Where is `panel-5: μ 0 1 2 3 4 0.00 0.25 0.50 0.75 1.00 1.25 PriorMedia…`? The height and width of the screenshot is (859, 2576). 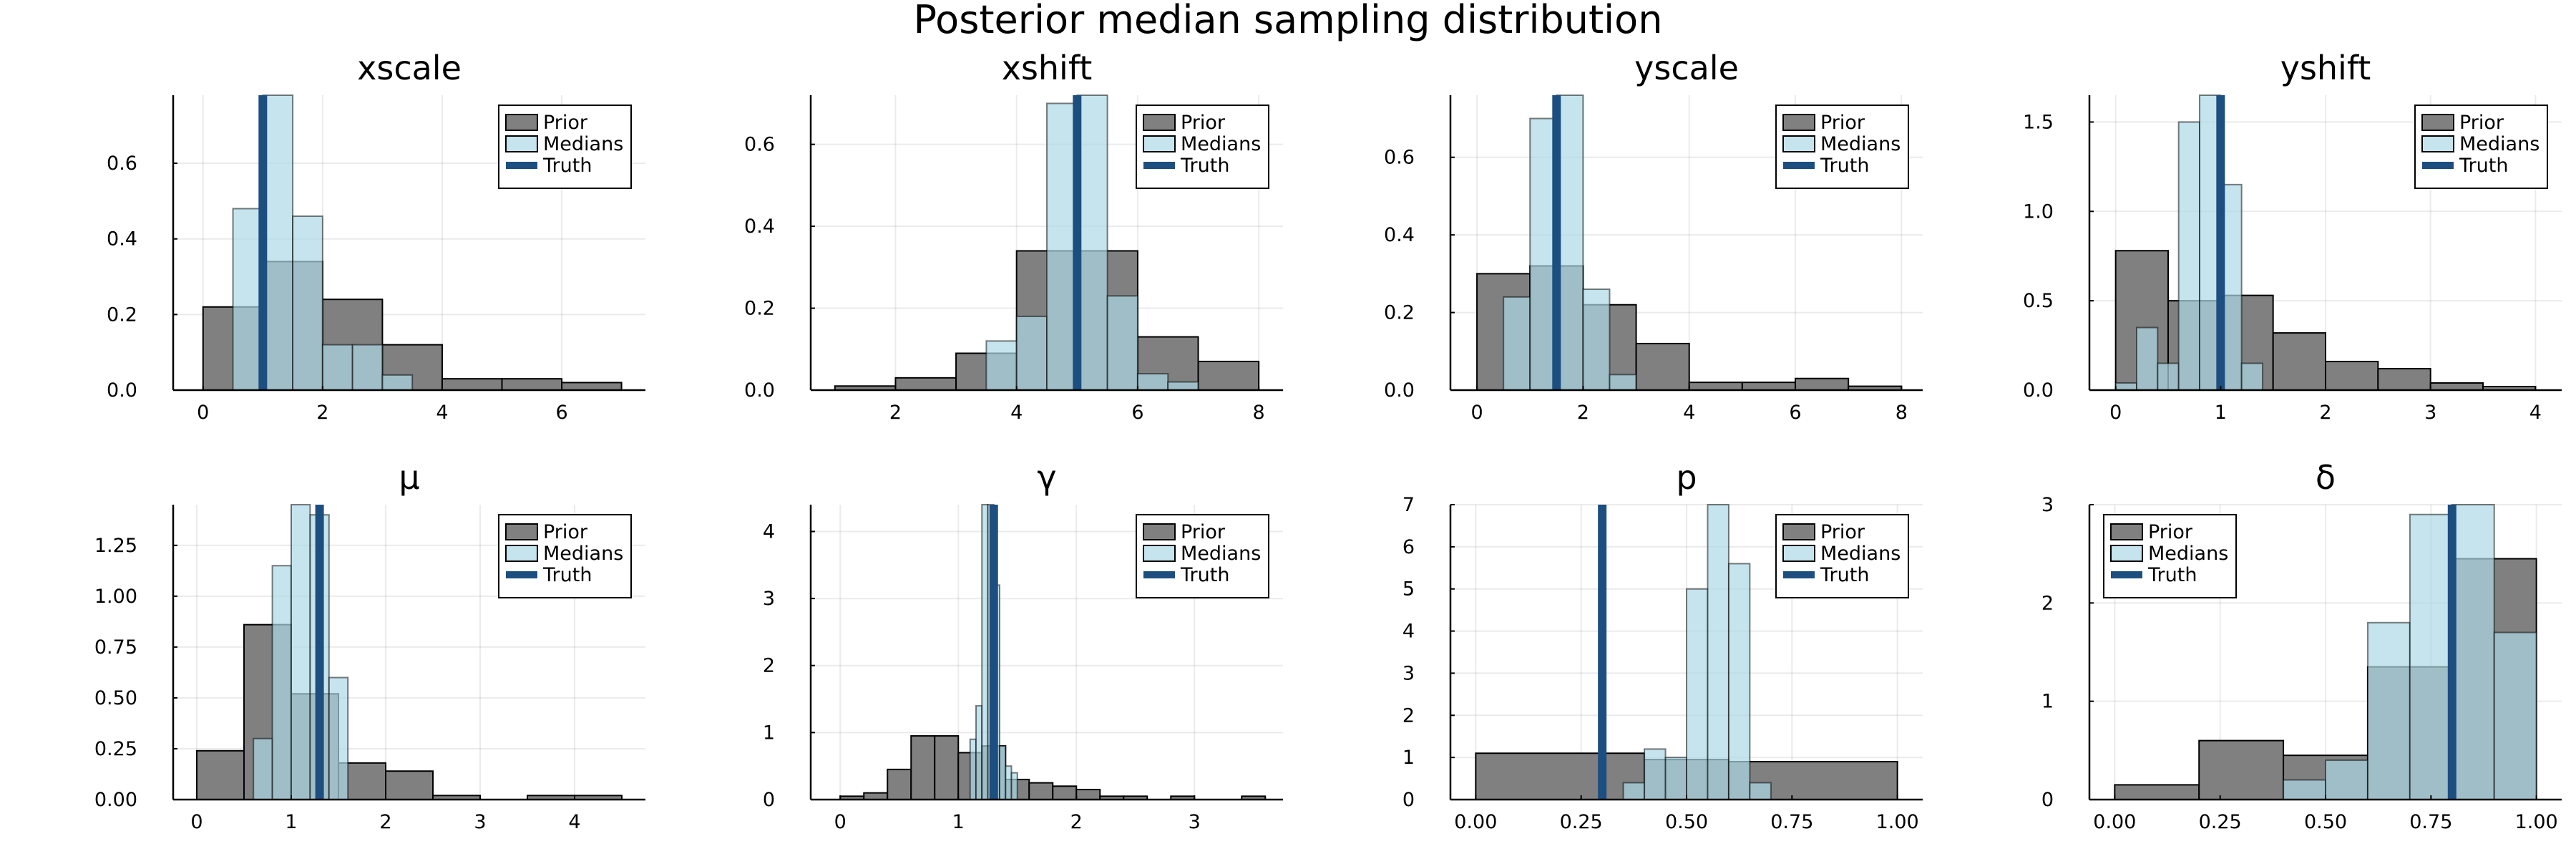
panel-5: μ 0 1 2 3 4 0.00 0.25 0.50 0.75 1.00 1.25 PriorMedia… is located at coordinates (369, 645).